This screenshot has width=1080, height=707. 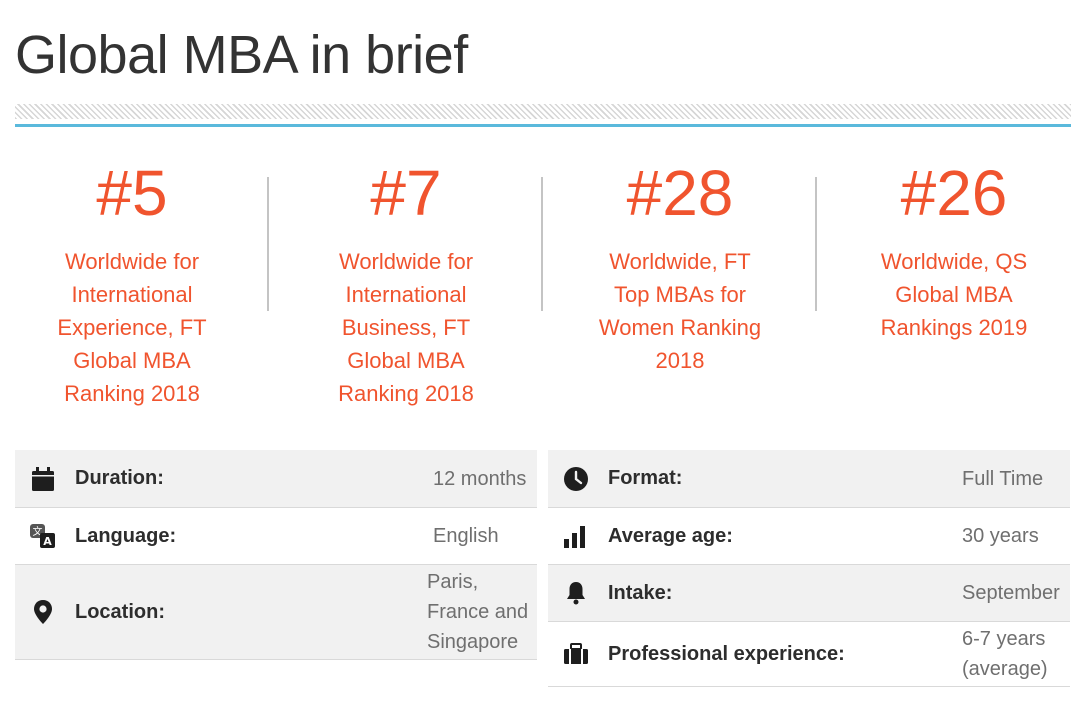 I want to click on location-pin-icon, so click(x=43, y=612).